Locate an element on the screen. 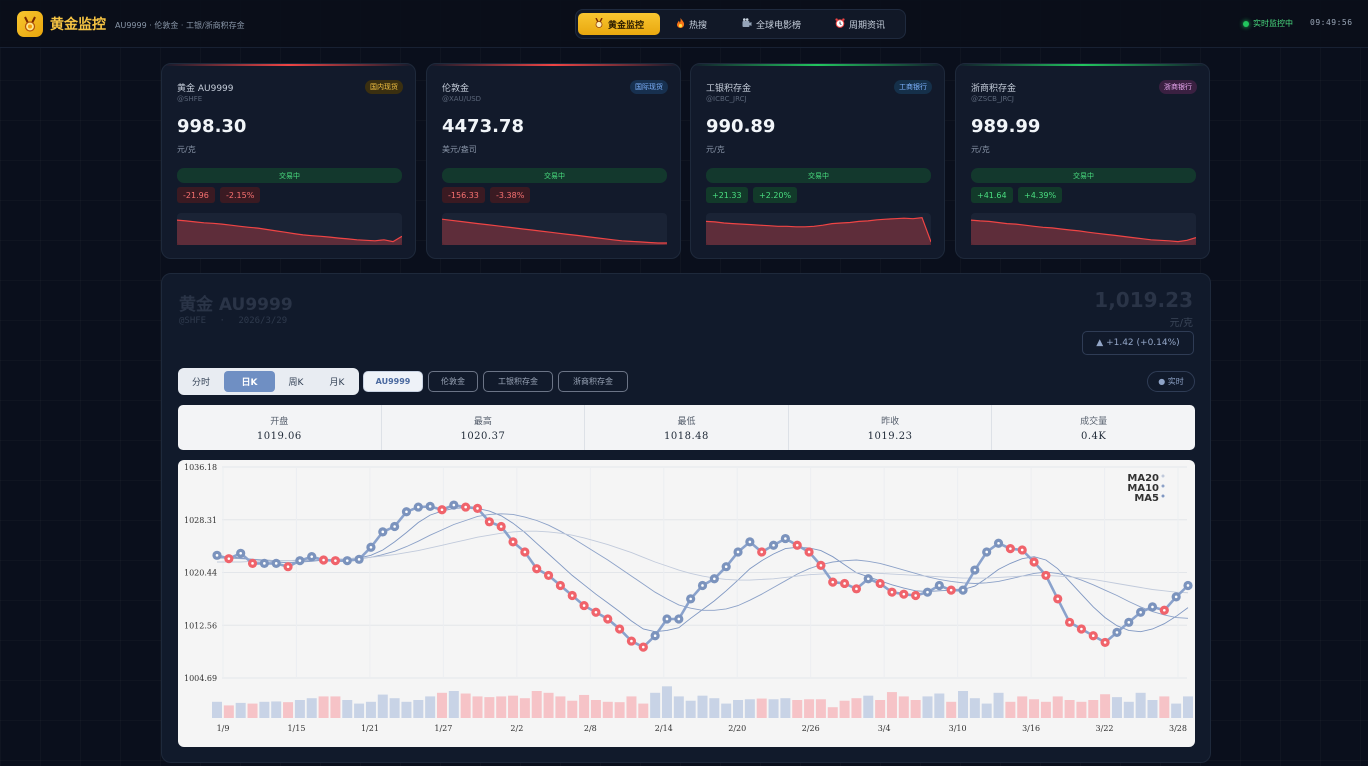 Image resolution: width=1368 pixels, height=766 pixels. period-intraday: 分时 is located at coordinates (200, 383).